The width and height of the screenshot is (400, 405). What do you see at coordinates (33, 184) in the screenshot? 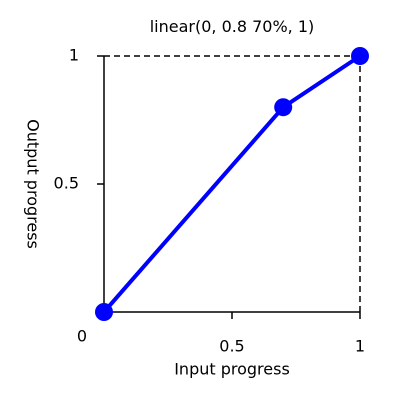
I see `y-axis-label: Output progress` at bounding box center [33, 184].